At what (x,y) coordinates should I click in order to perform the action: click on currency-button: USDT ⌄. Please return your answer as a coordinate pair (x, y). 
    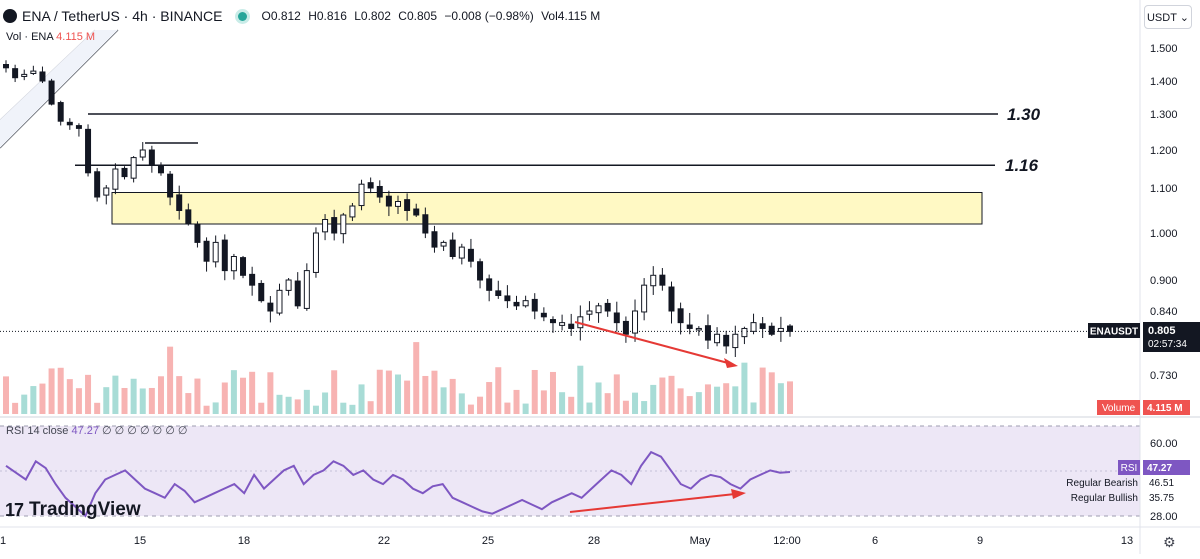
    Looking at the image, I should click on (1168, 17).